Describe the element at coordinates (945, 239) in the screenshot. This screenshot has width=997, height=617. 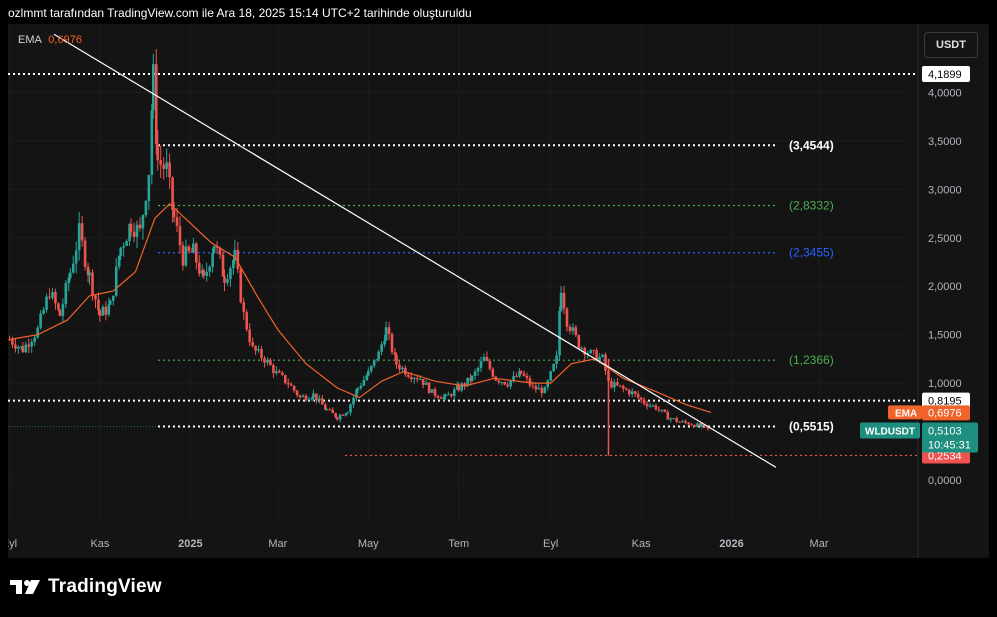
I see `y-axis-tick-label: 2,5000` at that location.